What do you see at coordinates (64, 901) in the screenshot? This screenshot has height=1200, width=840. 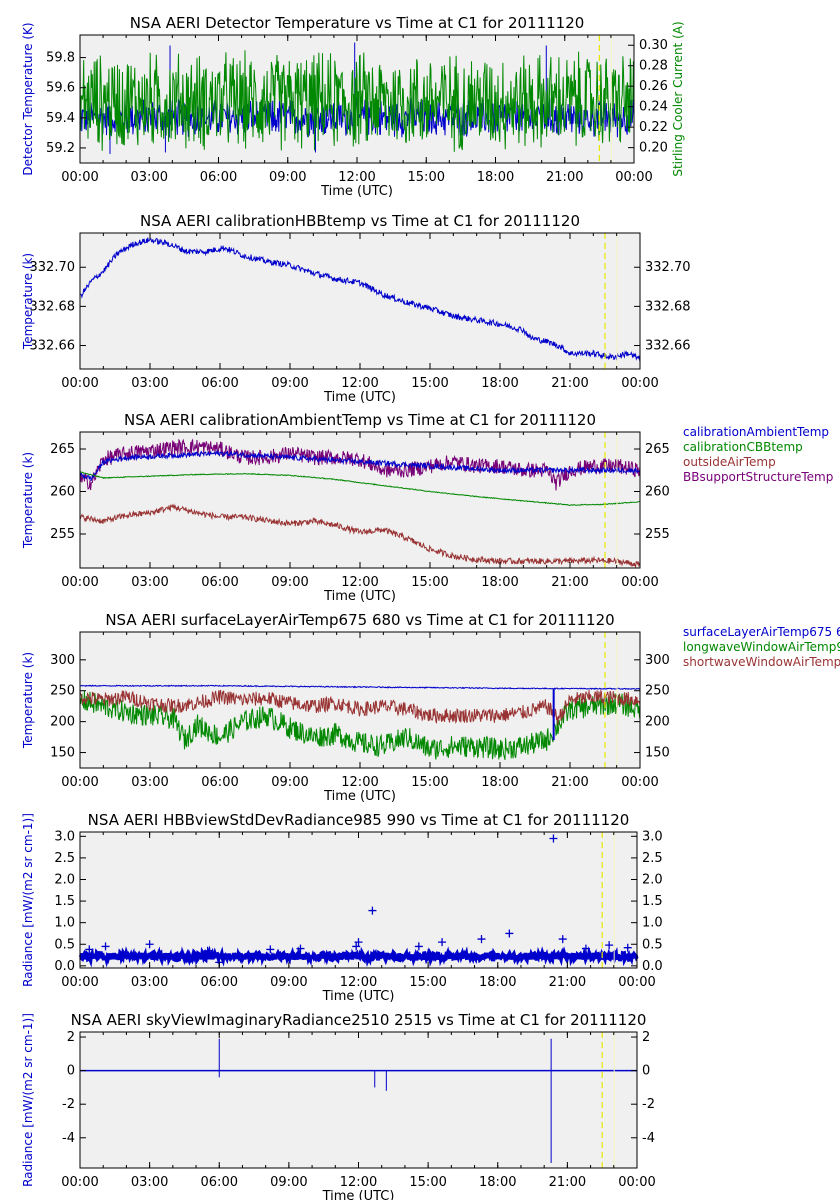 I see `y-tick-label: 1.5` at bounding box center [64, 901].